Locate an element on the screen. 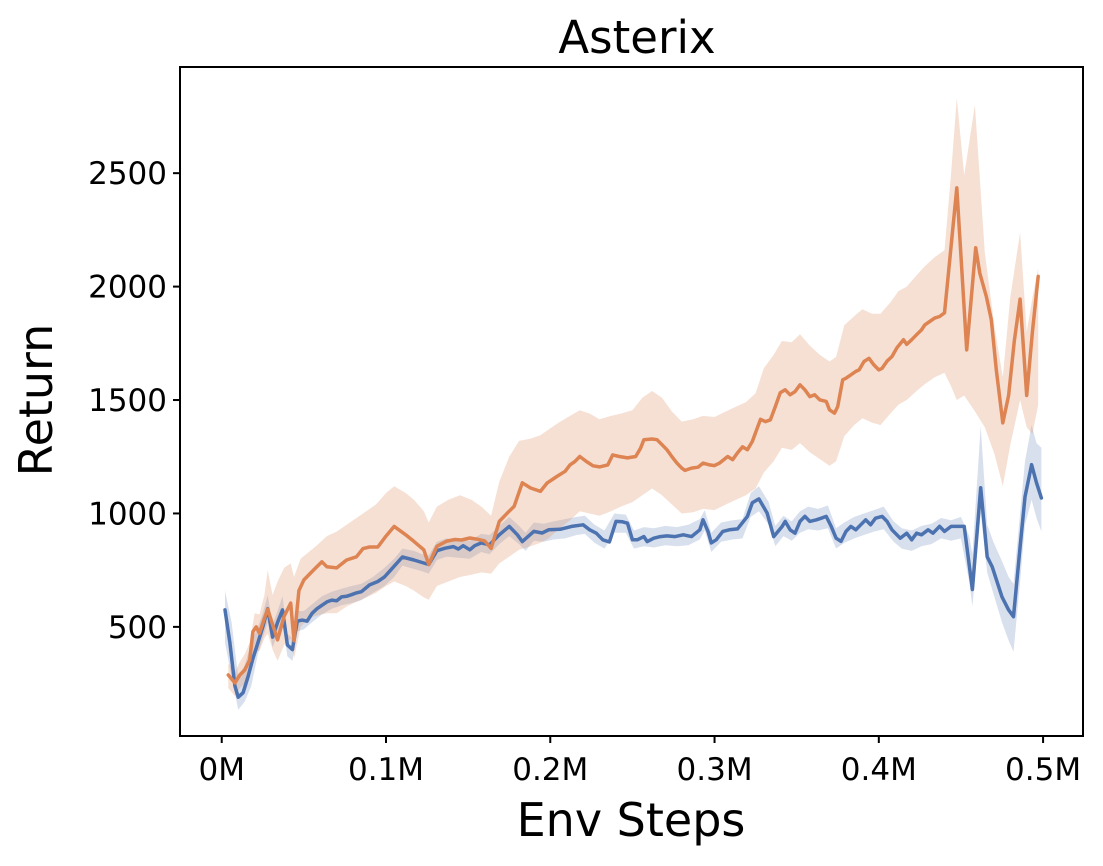  x-tick-label: 0.5M is located at coordinates (1043, 770).